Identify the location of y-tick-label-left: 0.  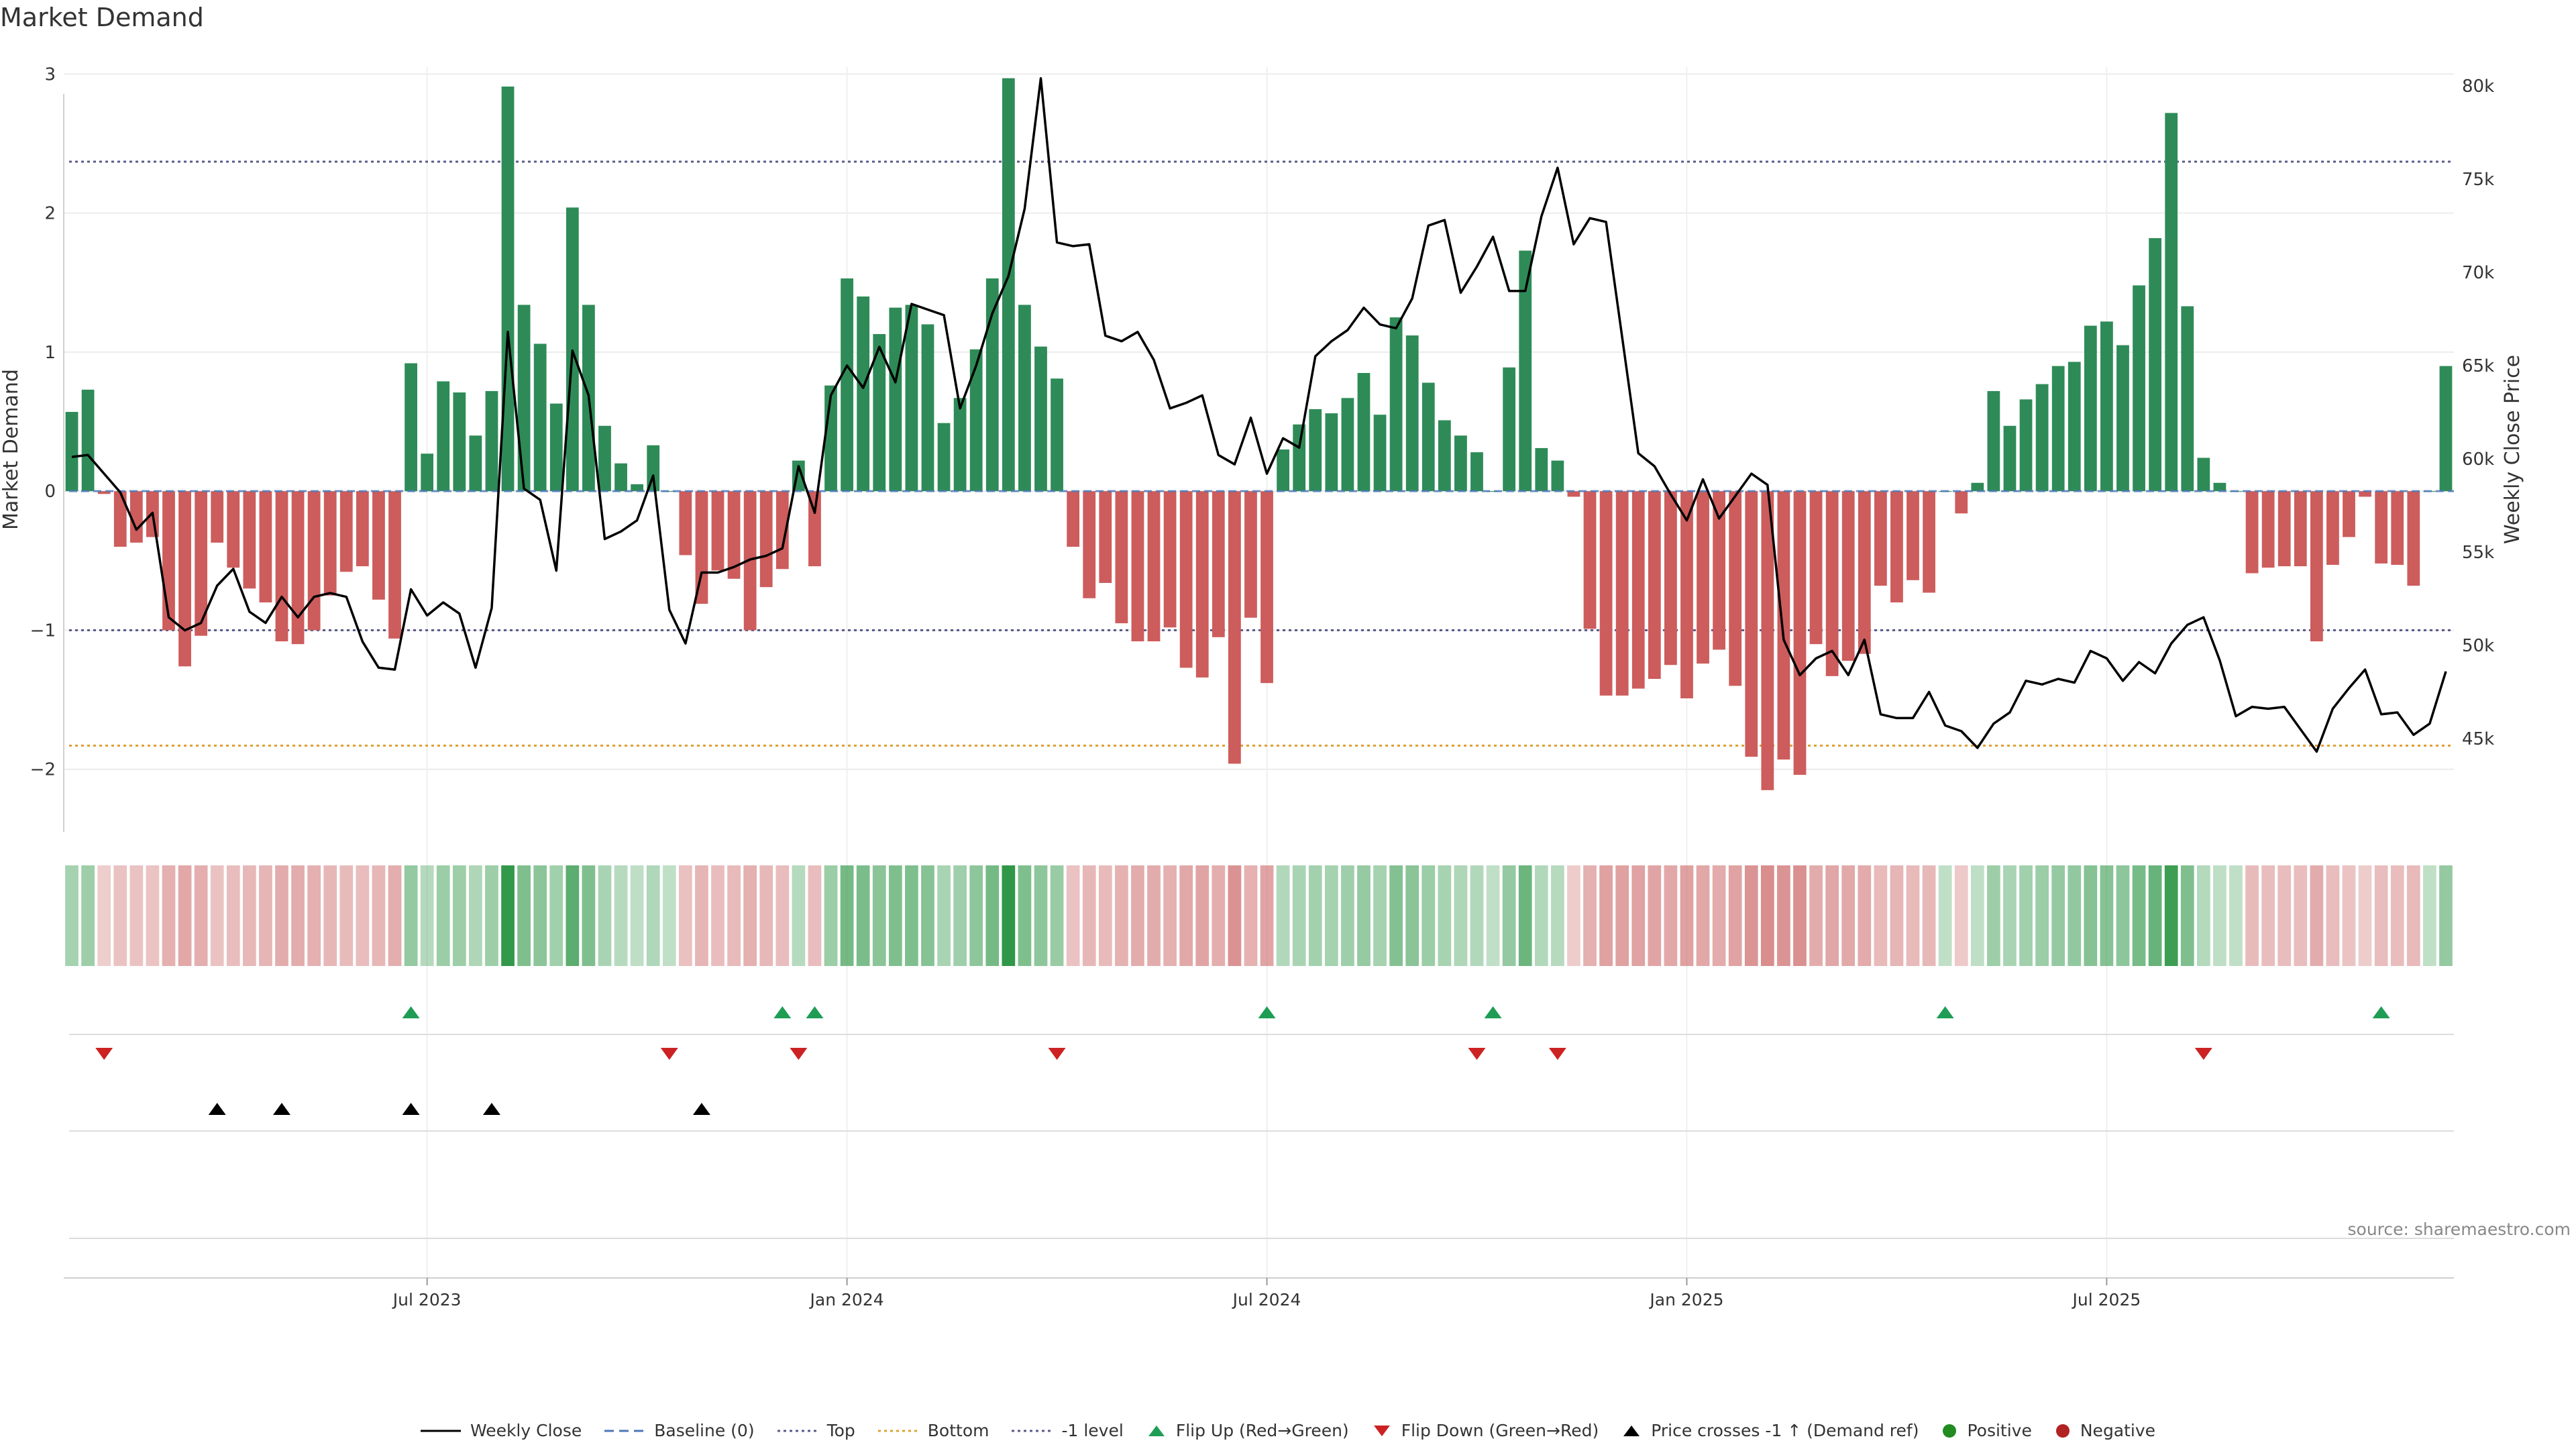
(50, 492).